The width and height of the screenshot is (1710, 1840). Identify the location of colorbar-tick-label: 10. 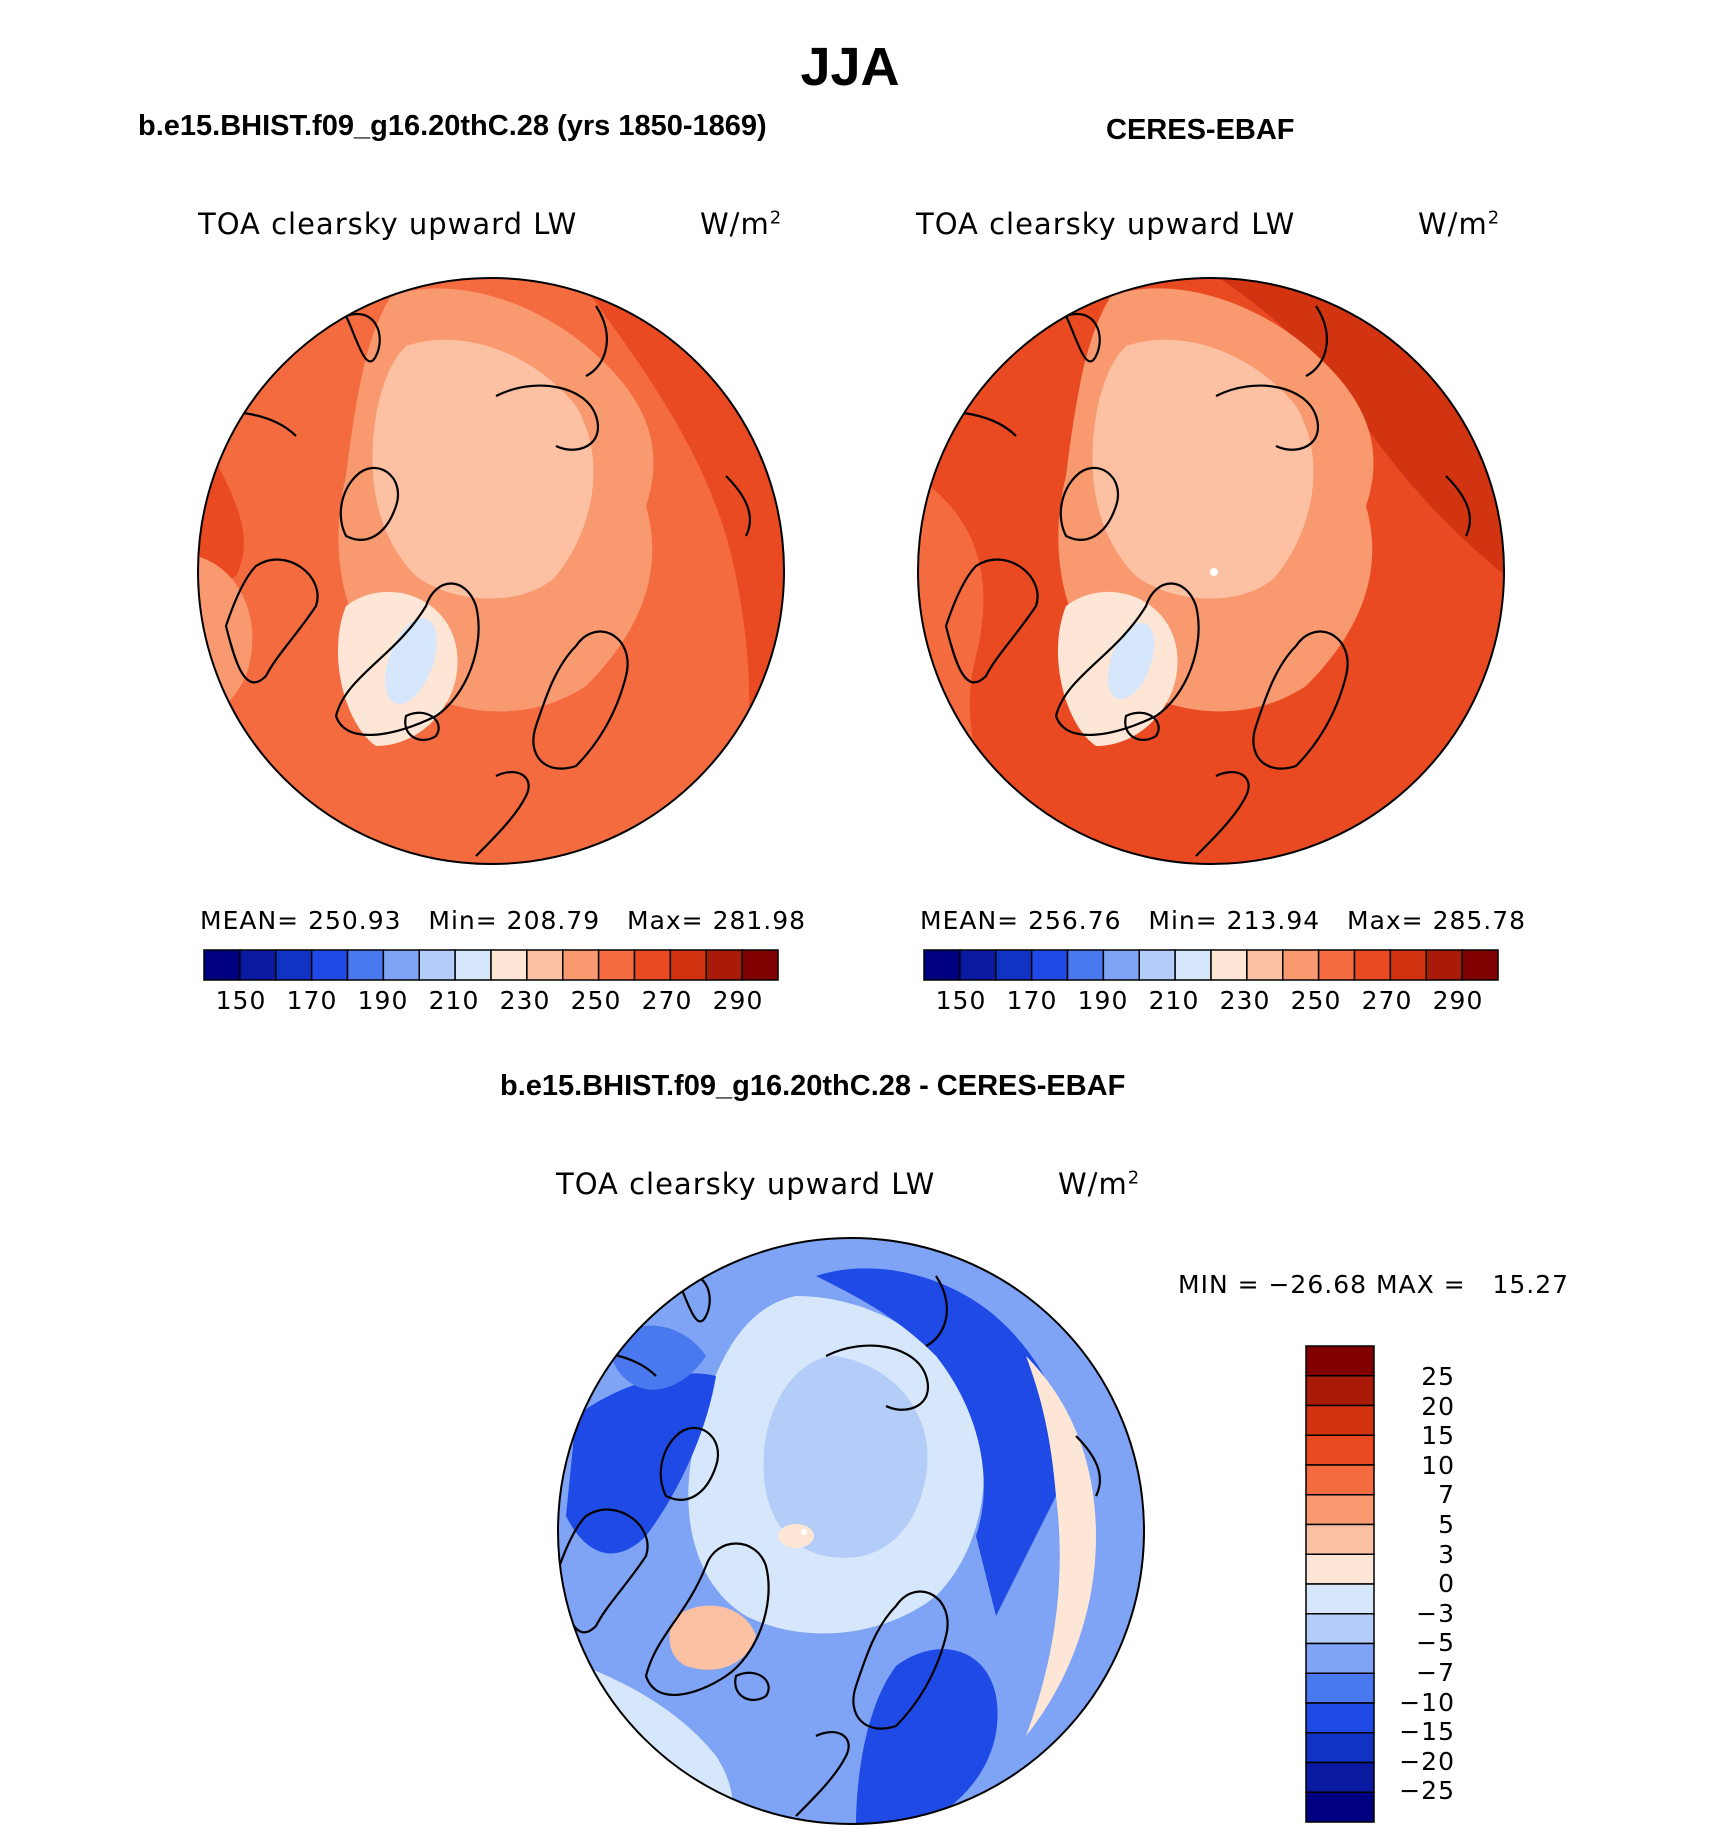
(1438, 1465).